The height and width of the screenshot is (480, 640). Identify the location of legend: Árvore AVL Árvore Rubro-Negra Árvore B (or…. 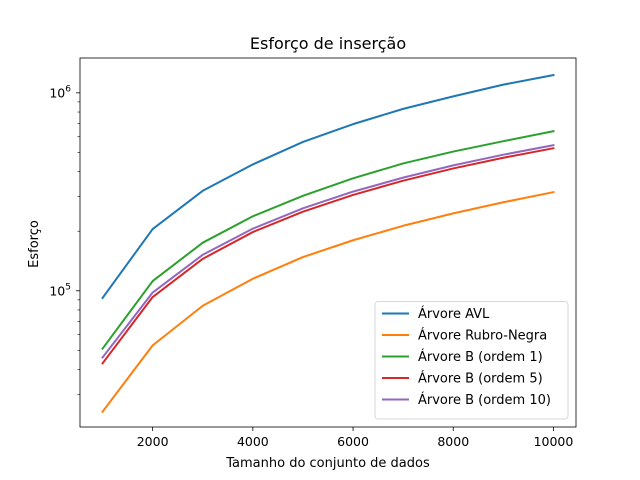
(471, 360).